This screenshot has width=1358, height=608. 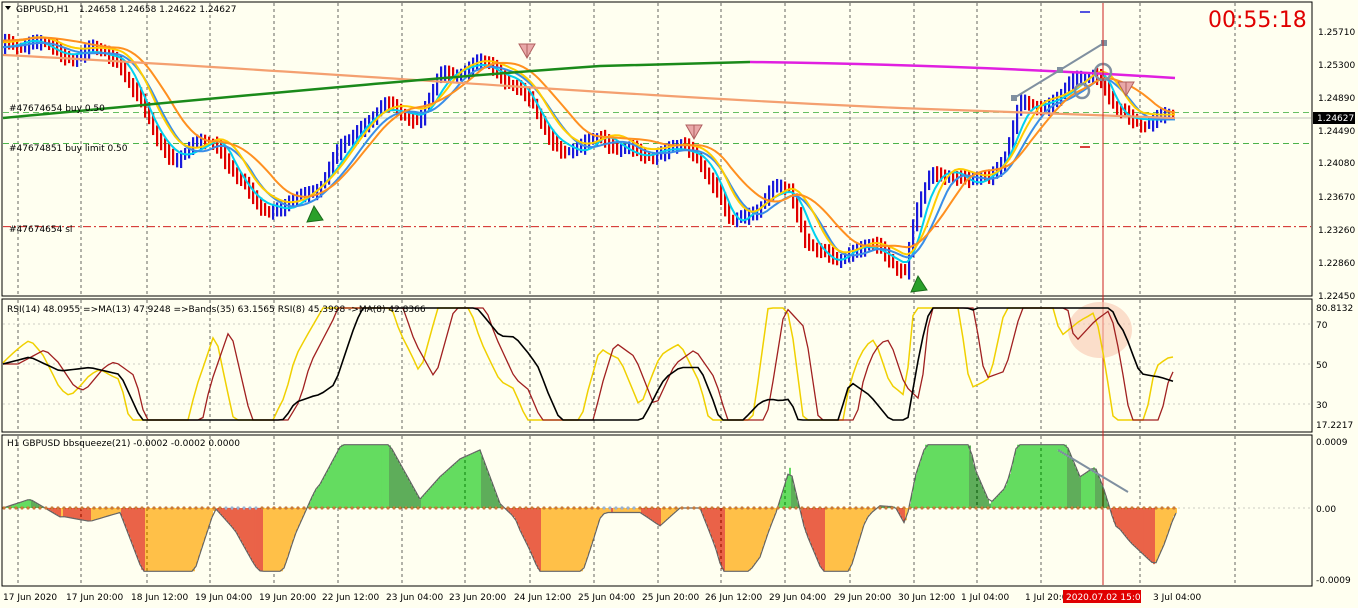 What do you see at coordinates (157, 10) in the screenshot?
I see `ohlc-label: 1.24658 1.24658 1.24622 1.24627` at bounding box center [157, 10].